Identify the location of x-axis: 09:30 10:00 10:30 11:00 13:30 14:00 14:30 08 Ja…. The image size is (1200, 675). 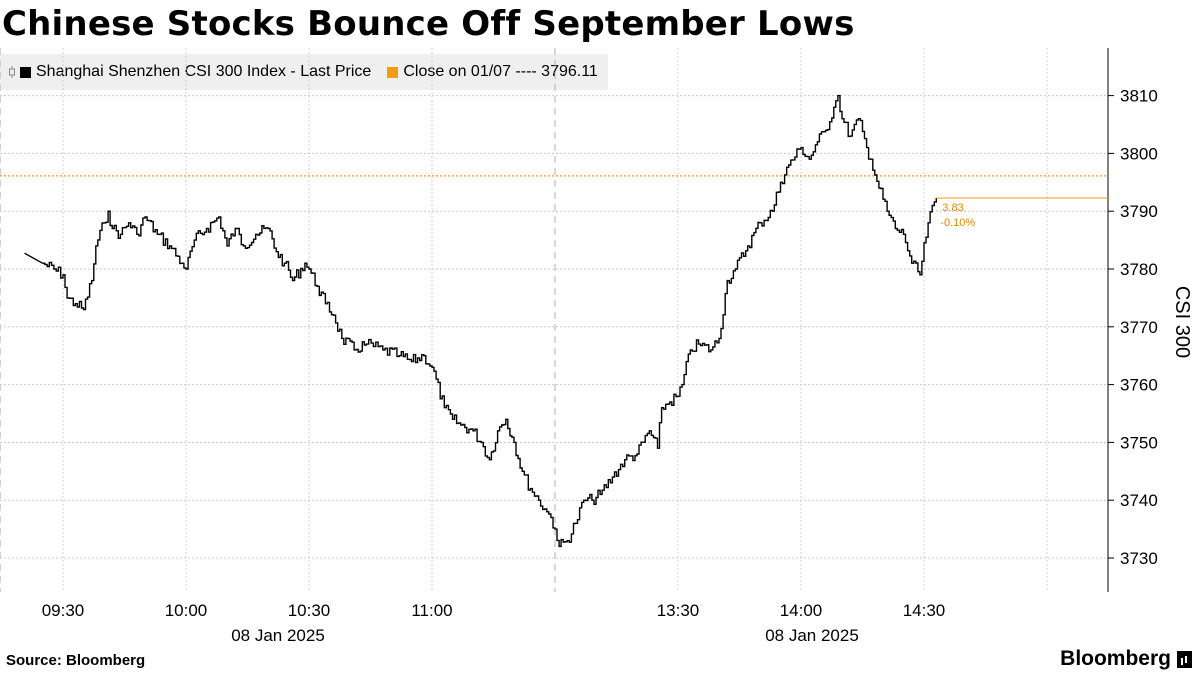
(494, 623).